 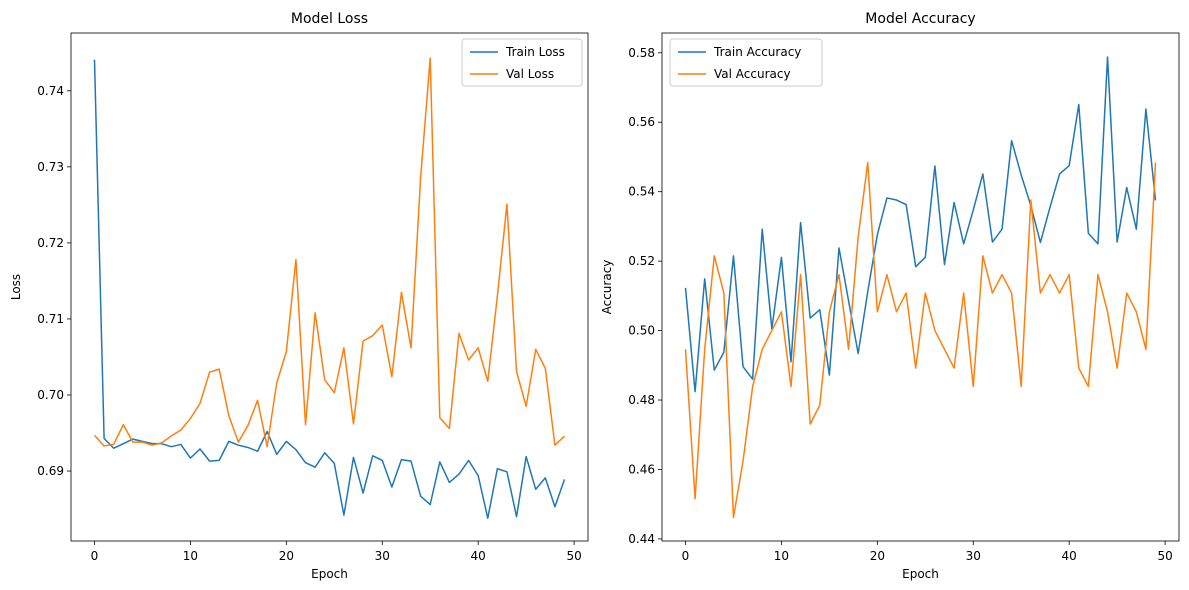 What do you see at coordinates (641, 192) in the screenshot?
I see `y-tick-label: 0.54` at bounding box center [641, 192].